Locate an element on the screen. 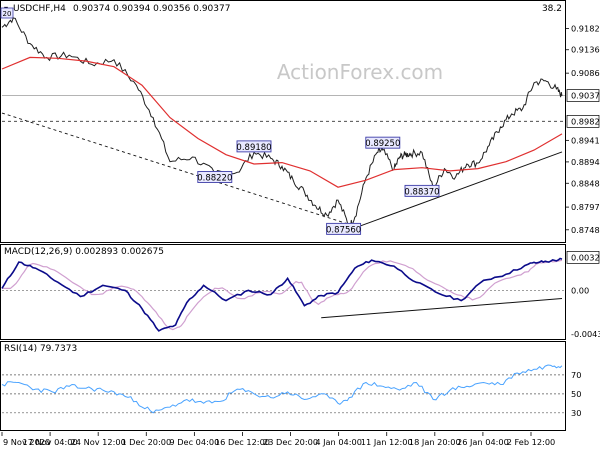  x-tick-label: 9 Dec 04:00 is located at coordinates (194, 442).